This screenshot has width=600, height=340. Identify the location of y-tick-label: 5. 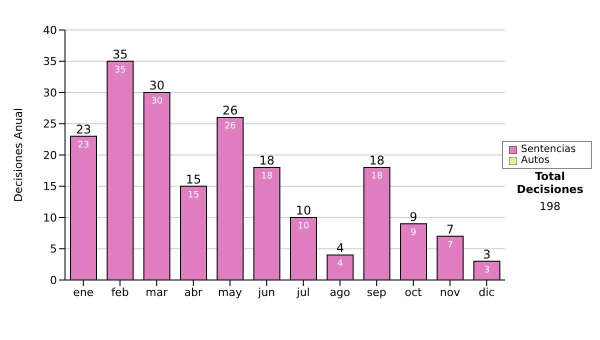
(53, 249).